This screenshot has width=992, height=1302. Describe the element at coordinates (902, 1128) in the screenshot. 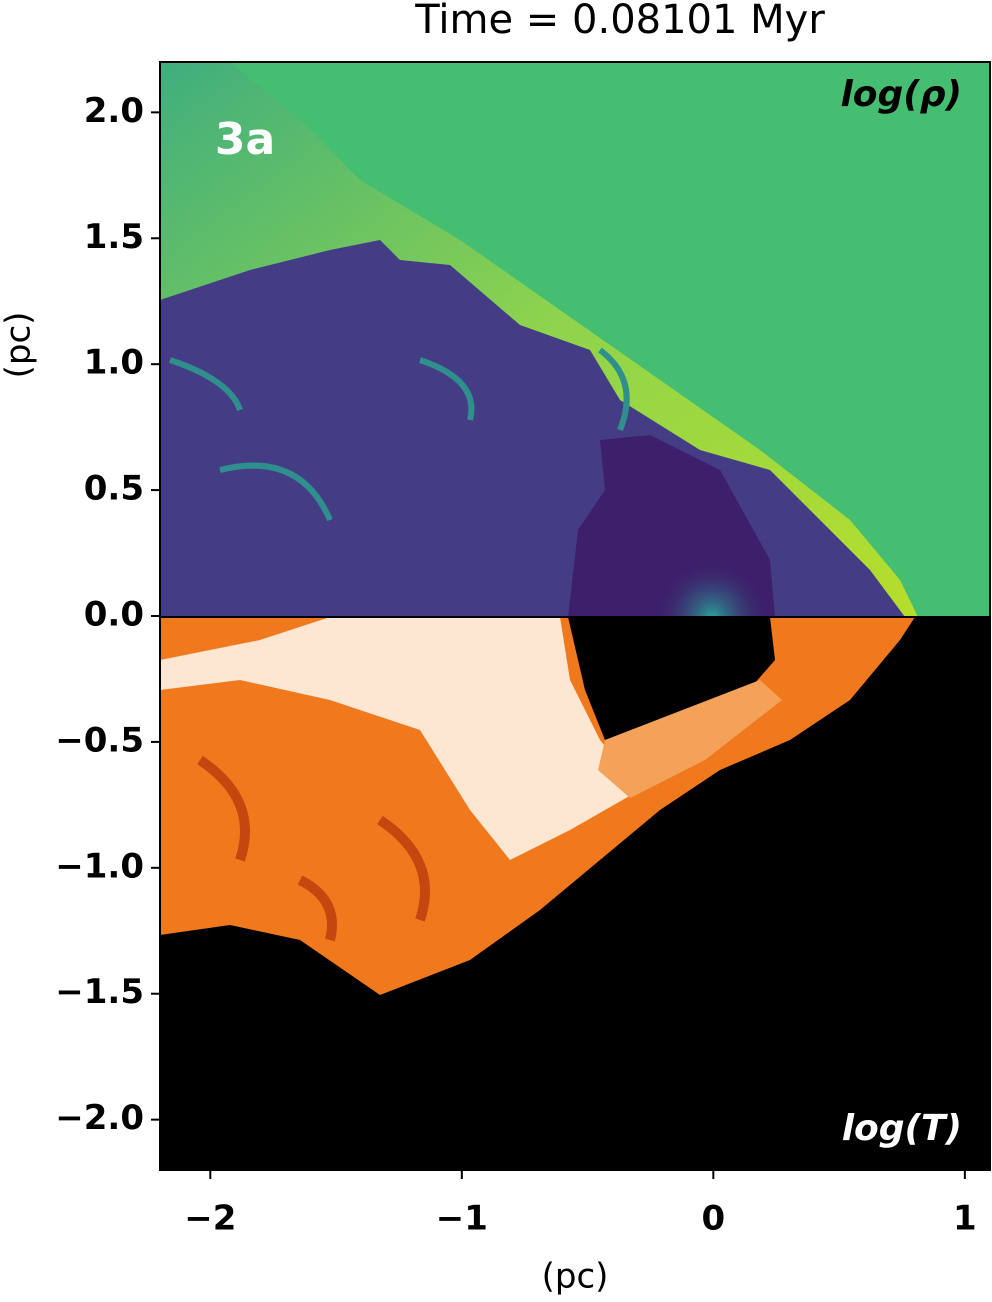

I see `bottom-field-label: log(T)` at that location.